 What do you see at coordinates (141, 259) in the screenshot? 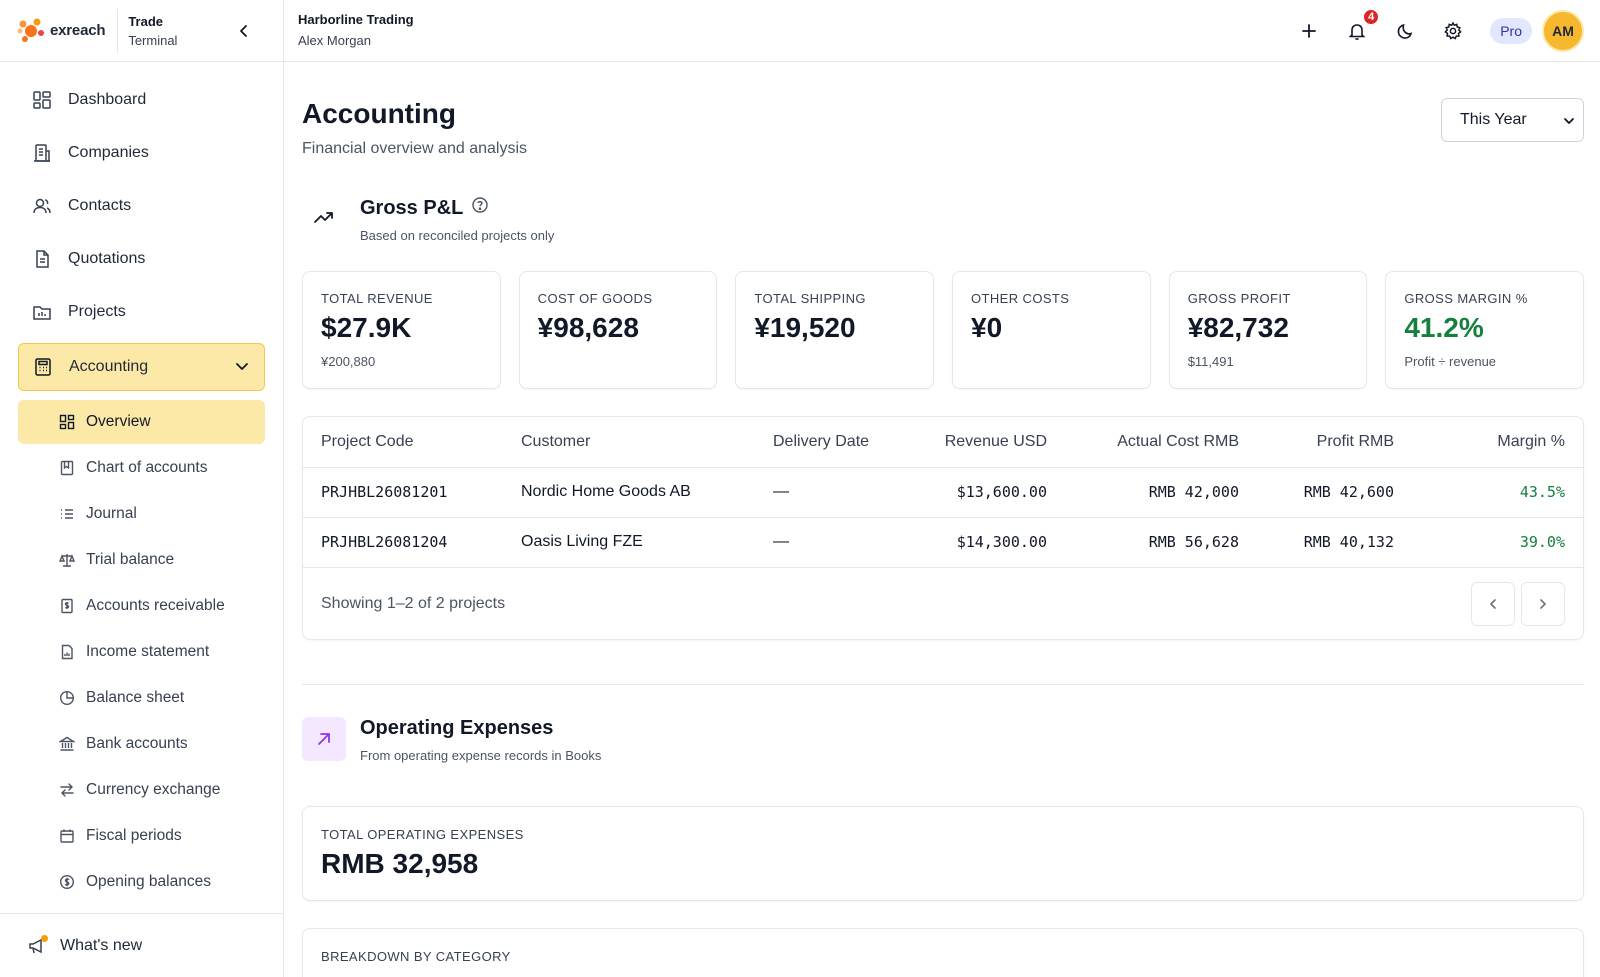
I see `sidebar-item-quotations: Quotations` at bounding box center [141, 259].